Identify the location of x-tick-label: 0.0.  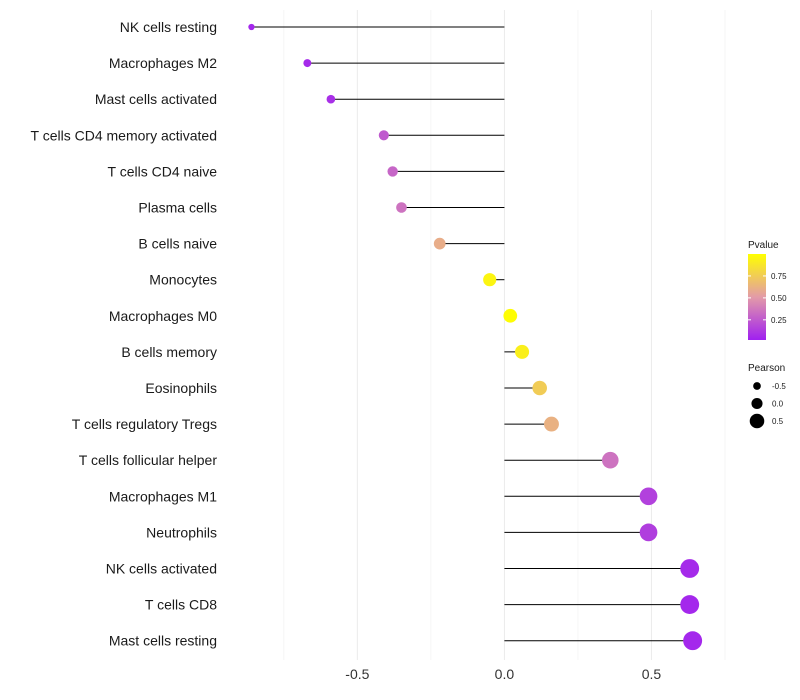
(505, 674).